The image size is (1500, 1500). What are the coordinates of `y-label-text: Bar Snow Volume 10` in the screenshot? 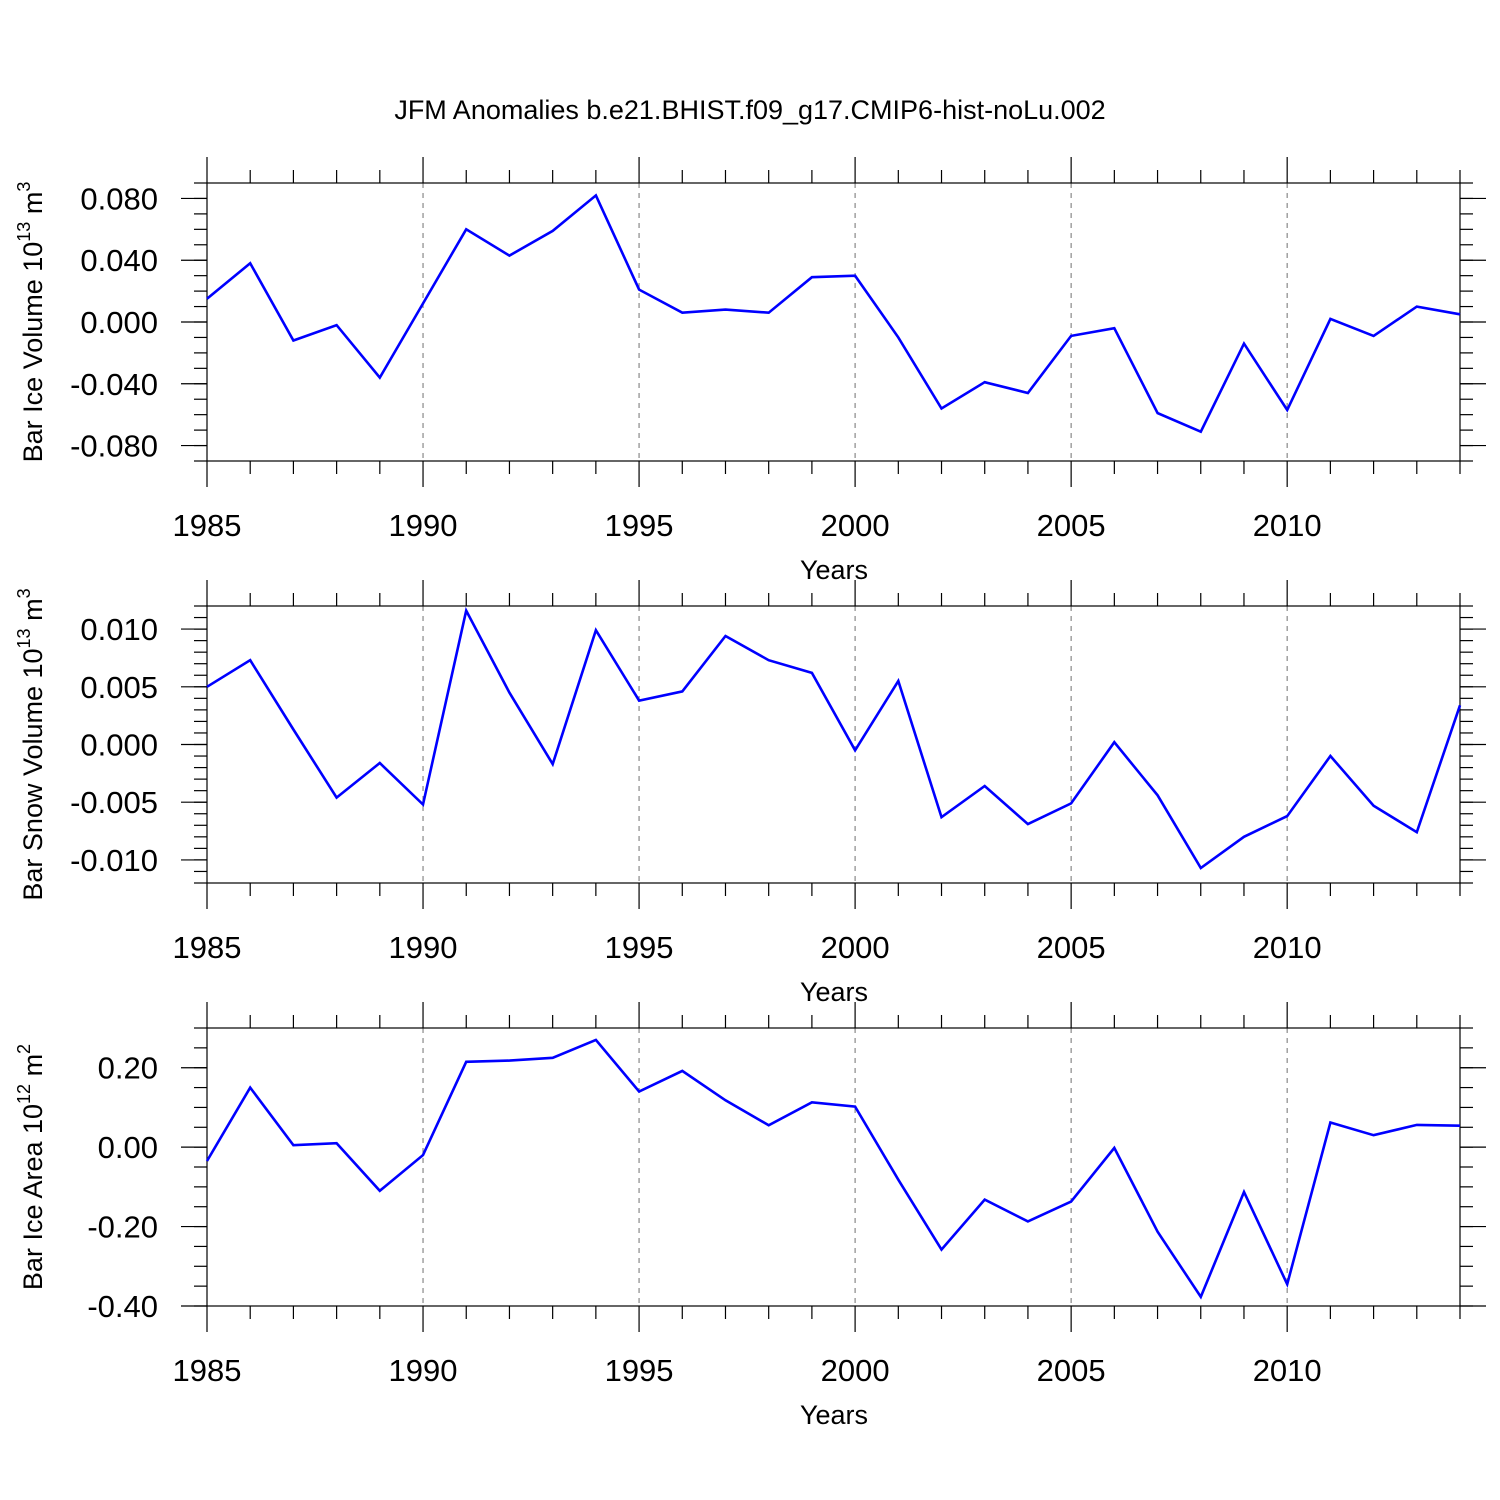 It's located at (33, 774).